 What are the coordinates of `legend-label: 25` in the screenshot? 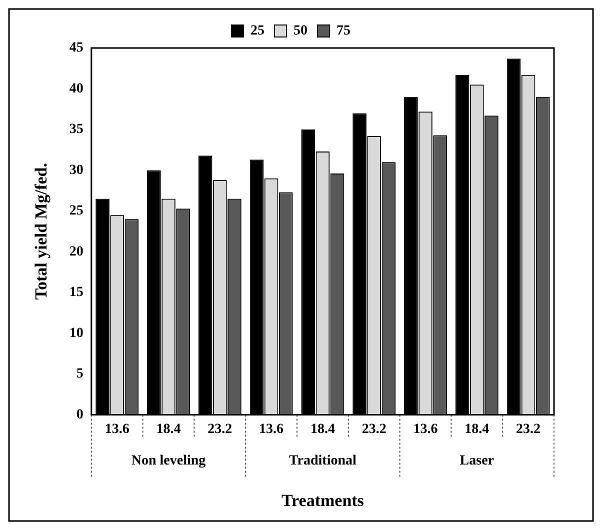 It's located at (257, 31).